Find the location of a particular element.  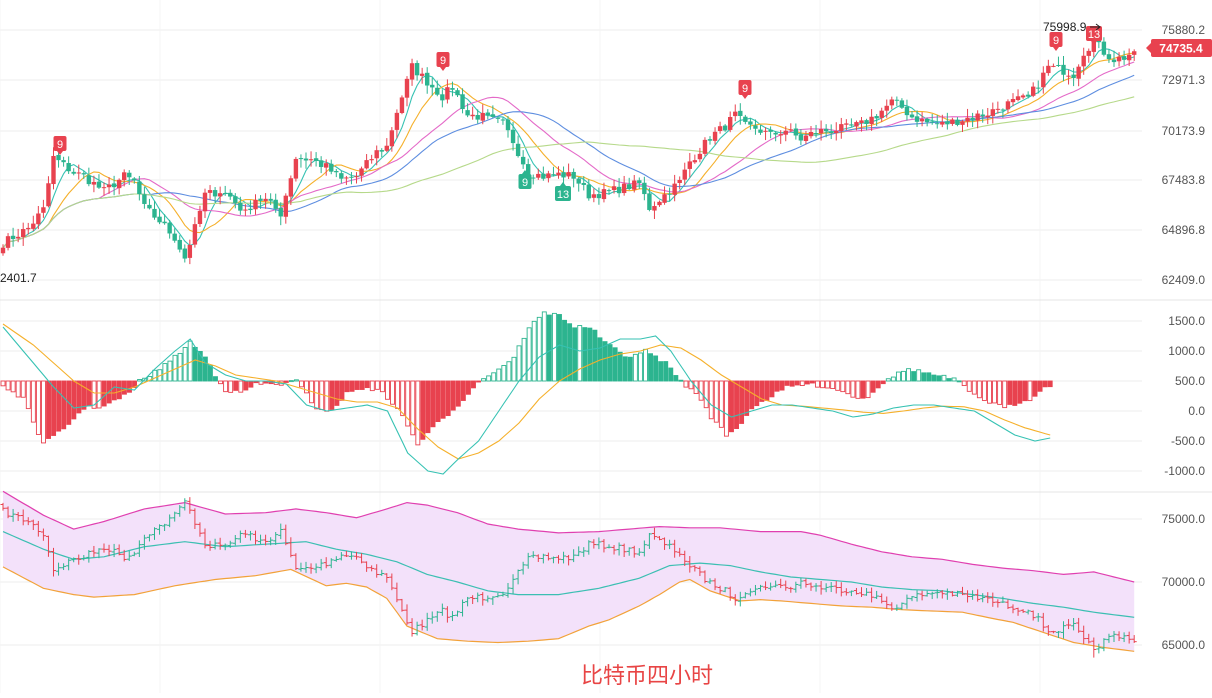

current-price-tag: 74735.4 is located at coordinates (1179, 48).